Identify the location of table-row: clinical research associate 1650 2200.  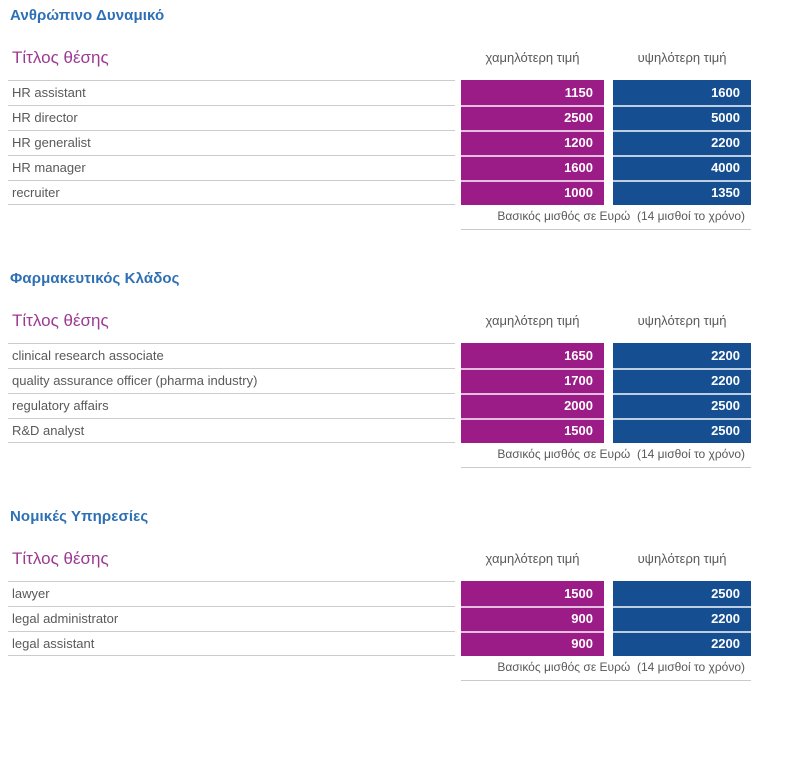
(403, 355).